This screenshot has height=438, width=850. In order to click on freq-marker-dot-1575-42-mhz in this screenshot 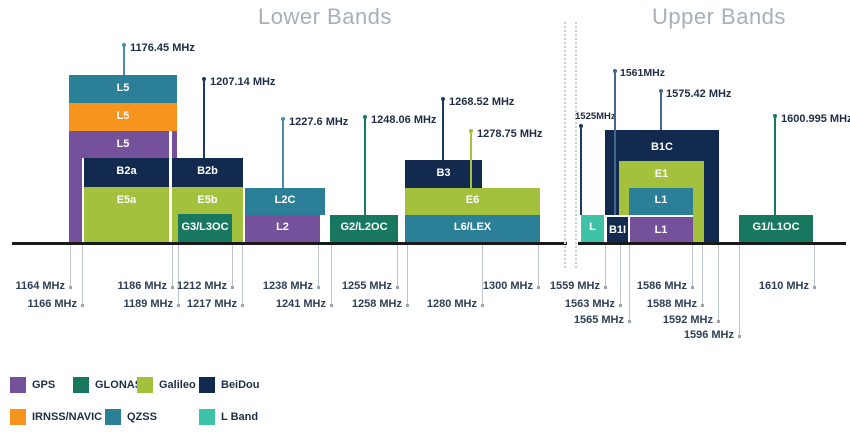, I will do `click(660, 91)`.